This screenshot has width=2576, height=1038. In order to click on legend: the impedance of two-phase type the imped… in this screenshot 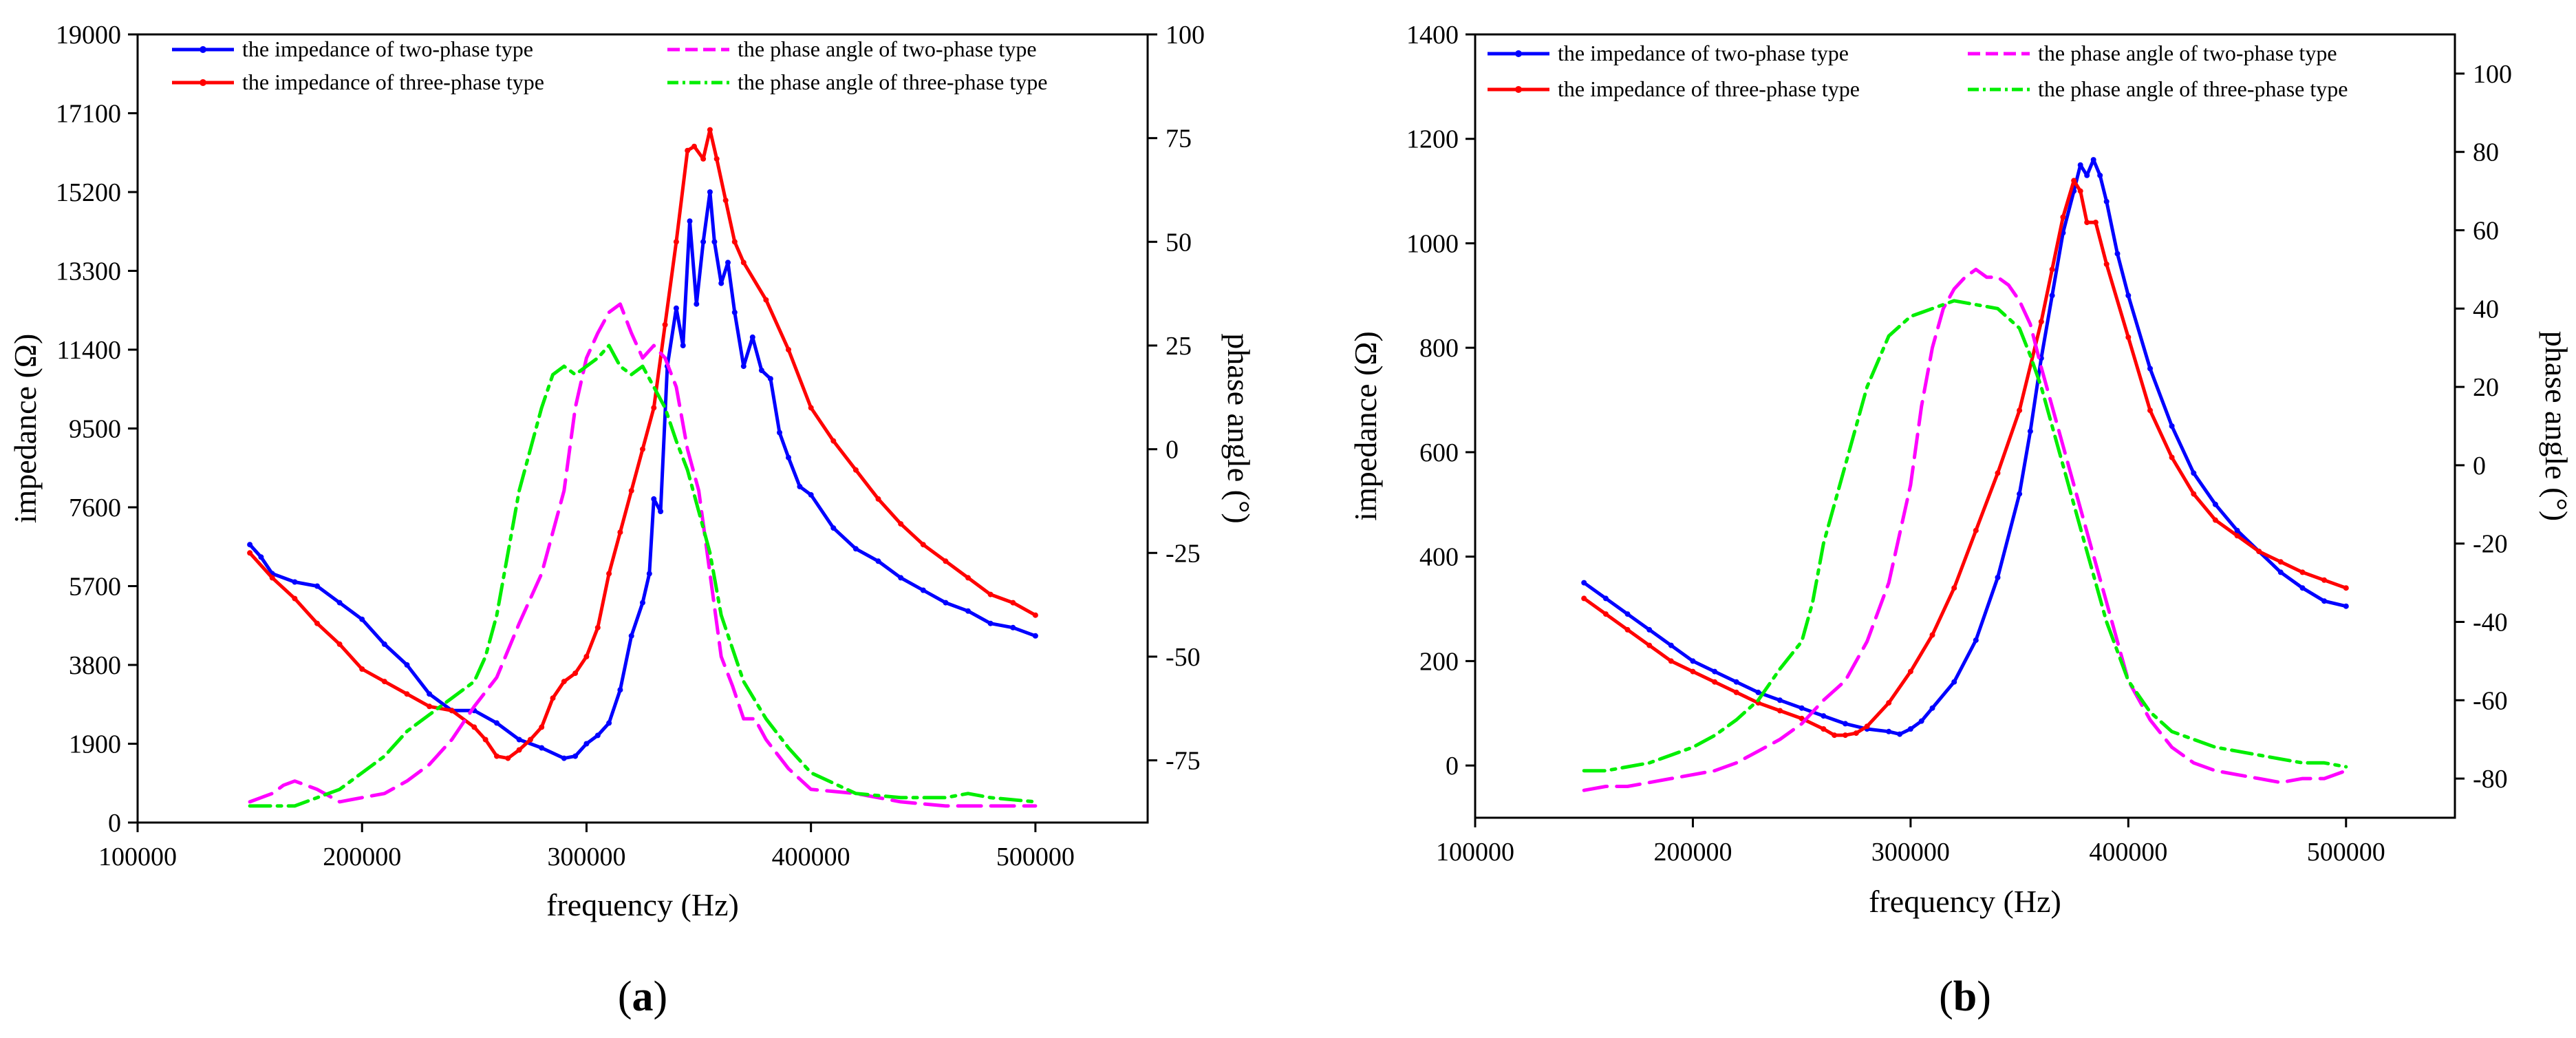, I will do `click(609, 65)`.